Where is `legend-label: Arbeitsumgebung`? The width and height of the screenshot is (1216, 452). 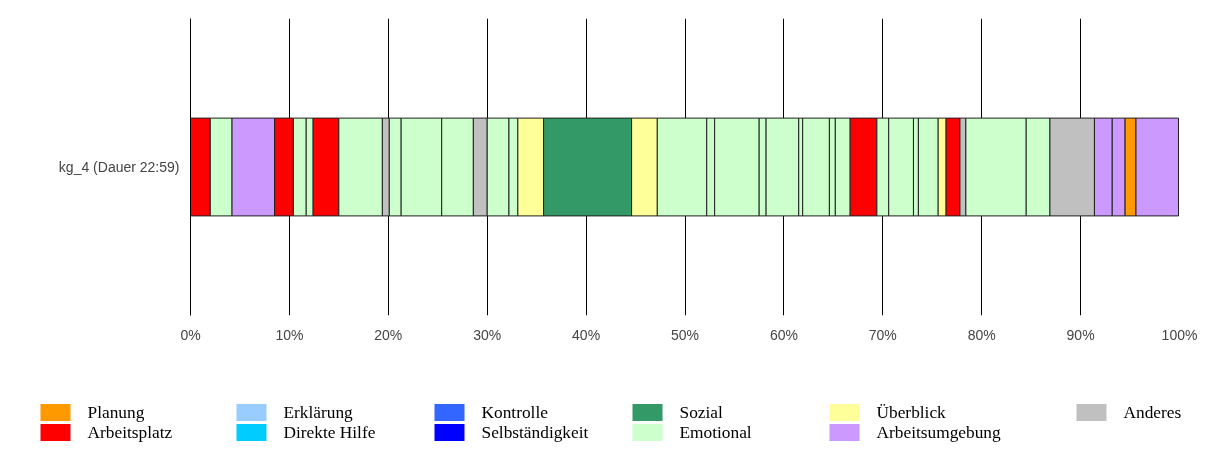
legend-label: Arbeitsumgebung is located at coordinates (938, 432).